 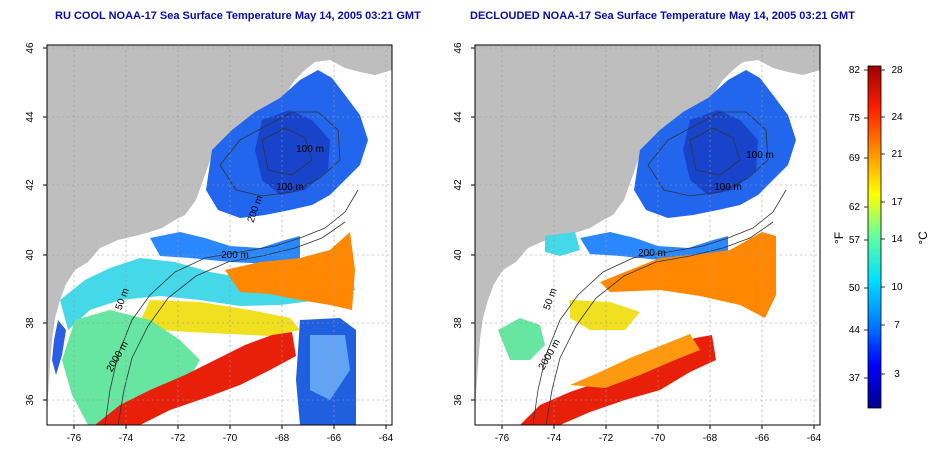 I want to click on sst-gulf-stream-orange-r, so click(x=635, y=361).